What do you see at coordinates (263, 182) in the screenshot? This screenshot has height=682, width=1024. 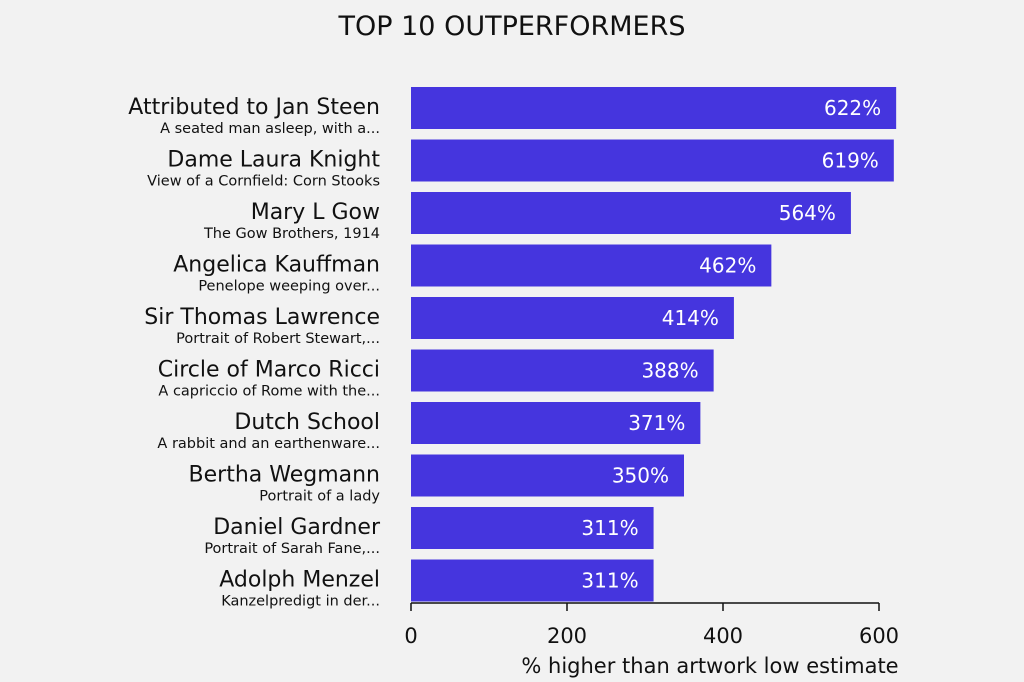 I see `category-work-label: View of a Cornfield: Corn Stooks` at bounding box center [263, 182].